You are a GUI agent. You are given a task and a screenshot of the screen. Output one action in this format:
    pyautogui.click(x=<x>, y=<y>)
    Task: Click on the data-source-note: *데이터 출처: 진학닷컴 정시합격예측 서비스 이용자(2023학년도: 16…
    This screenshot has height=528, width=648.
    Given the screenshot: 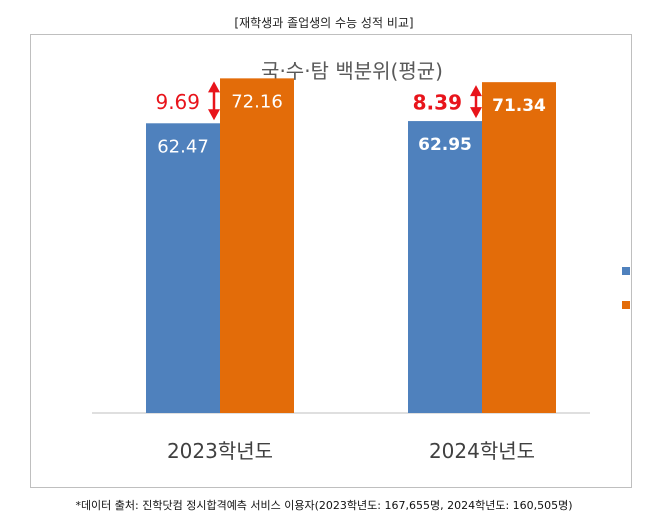 What is the action you would take?
    pyautogui.click(x=324, y=505)
    